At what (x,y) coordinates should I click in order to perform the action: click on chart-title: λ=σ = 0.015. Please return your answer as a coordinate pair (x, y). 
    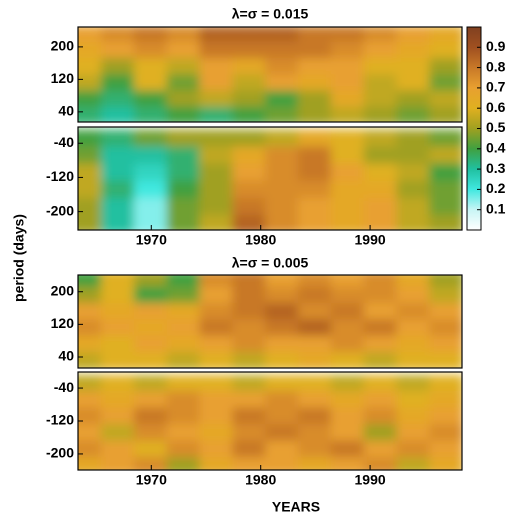
    Looking at the image, I should click on (270, 14).